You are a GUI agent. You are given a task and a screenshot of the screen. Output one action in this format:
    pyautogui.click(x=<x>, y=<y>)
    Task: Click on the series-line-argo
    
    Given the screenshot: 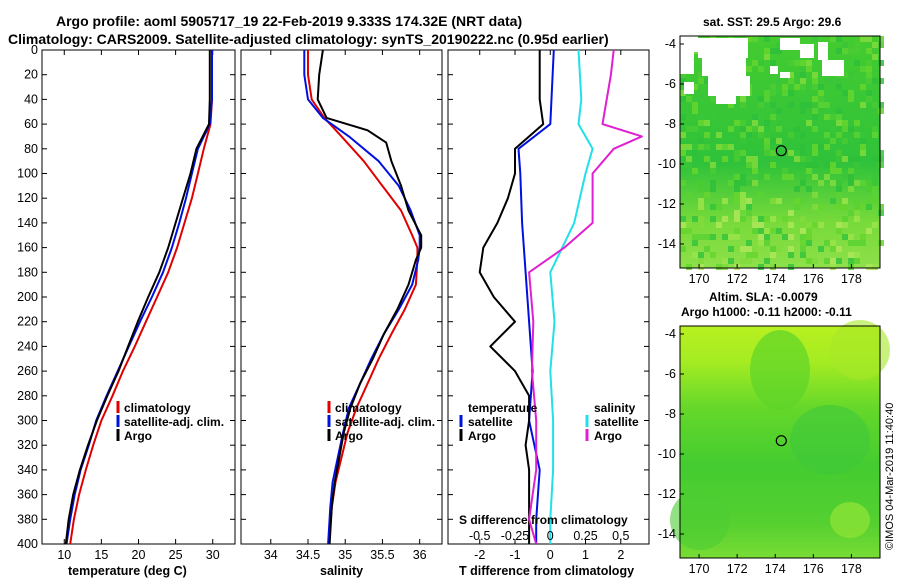 What is the action you would take?
    pyautogui.click(x=369, y=297)
    